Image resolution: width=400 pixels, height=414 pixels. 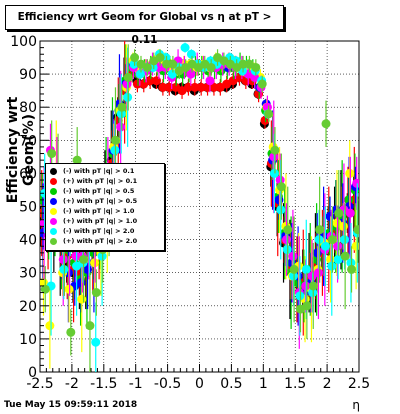 What do you see at coordinates (23, 42) in the screenshot?
I see `y-tick-label: 100` at bounding box center [23, 42].